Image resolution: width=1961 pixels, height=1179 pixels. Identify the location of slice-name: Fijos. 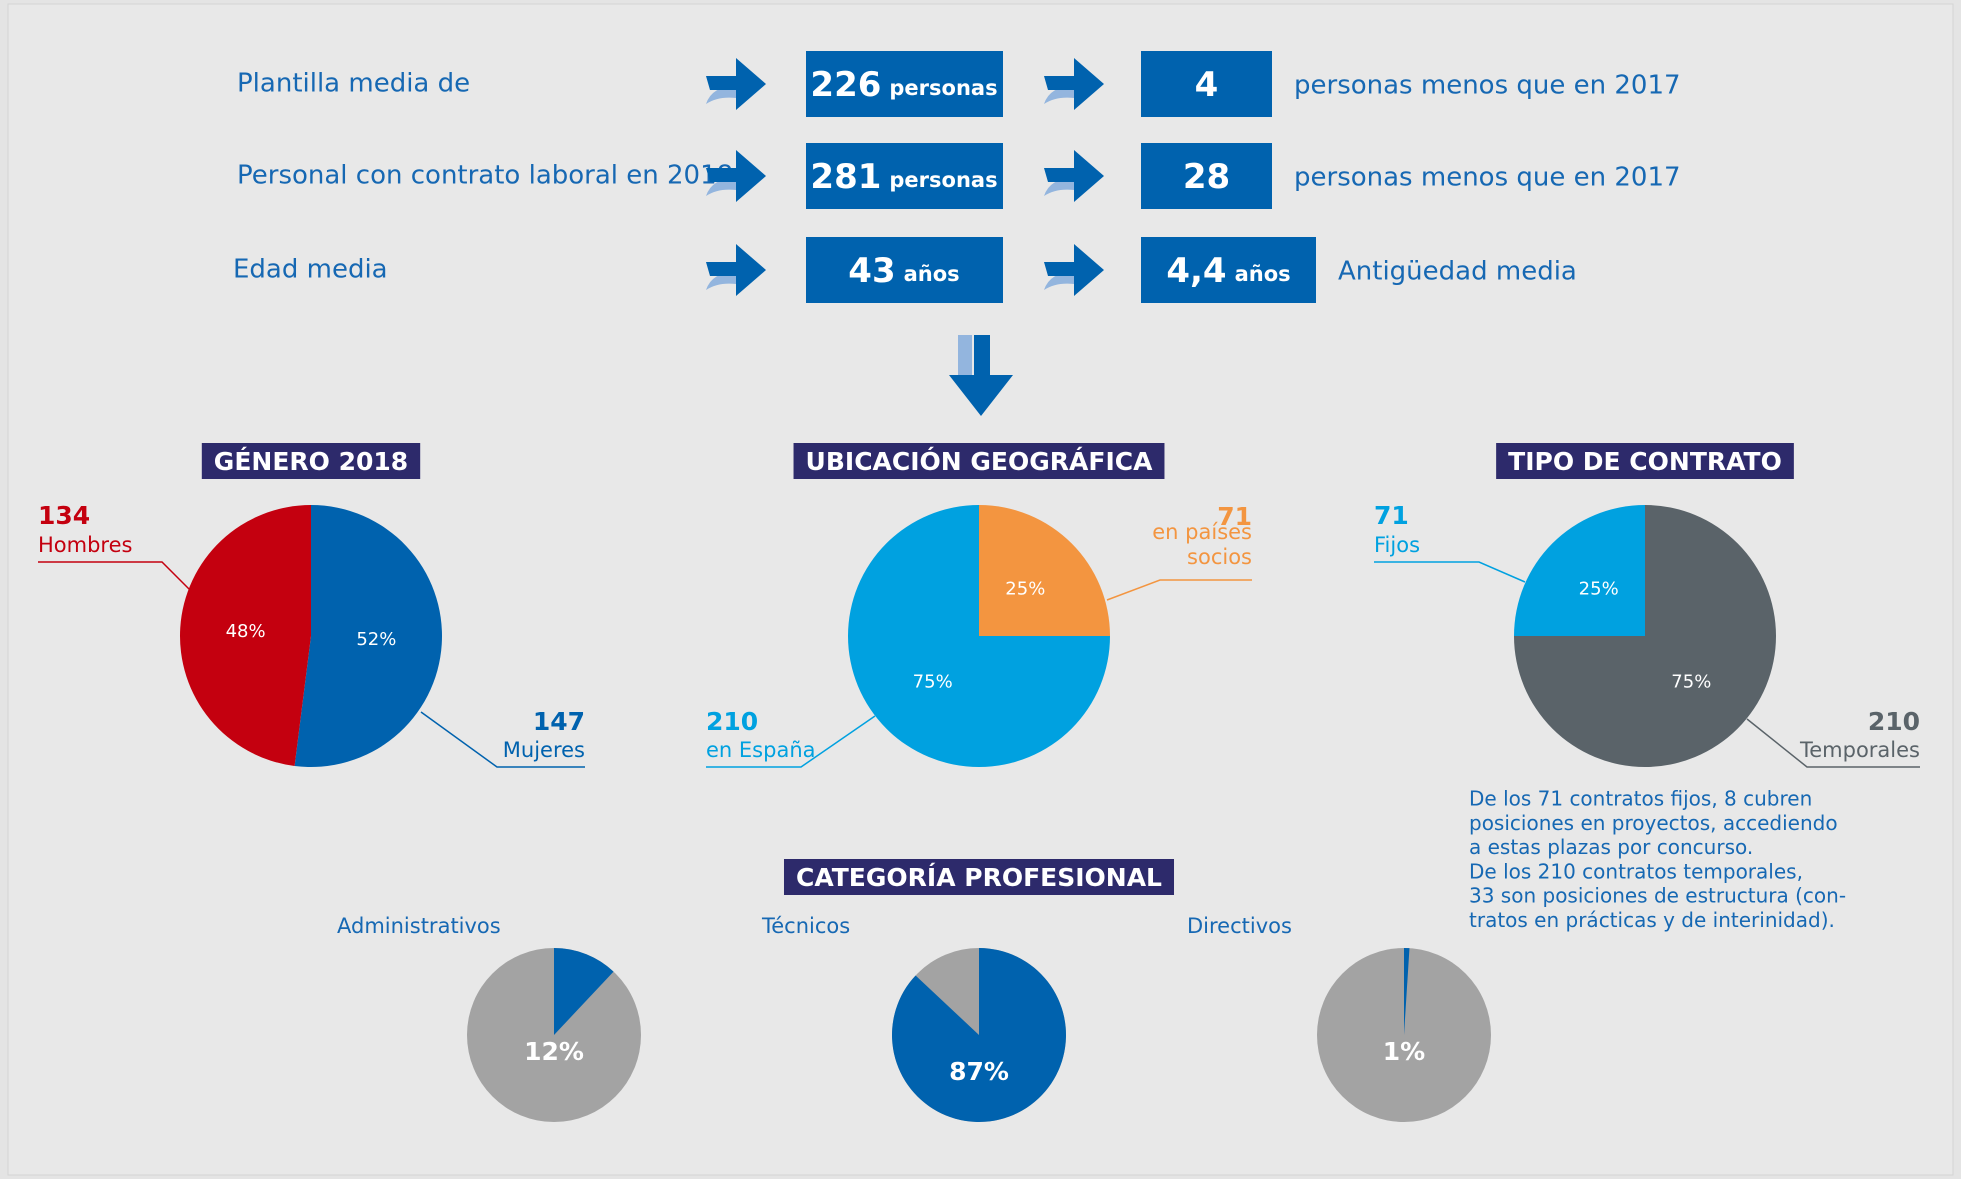
(1397, 545).